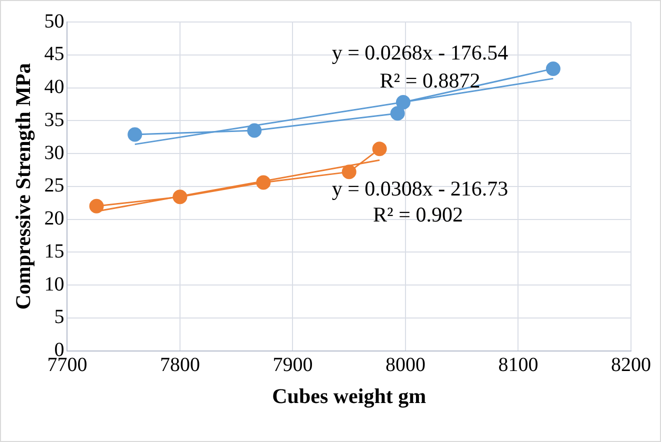 Image resolution: width=661 pixels, height=442 pixels. What do you see at coordinates (518, 365) in the screenshot?
I see `x-tick-label: 8100` at bounding box center [518, 365].